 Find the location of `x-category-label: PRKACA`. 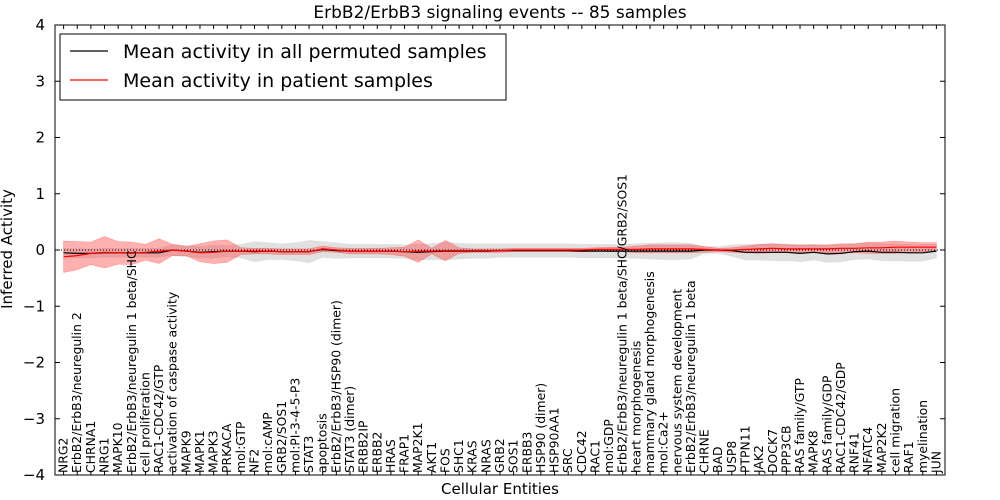

x-category-label: PRKACA is located at coordinates (226, 448).